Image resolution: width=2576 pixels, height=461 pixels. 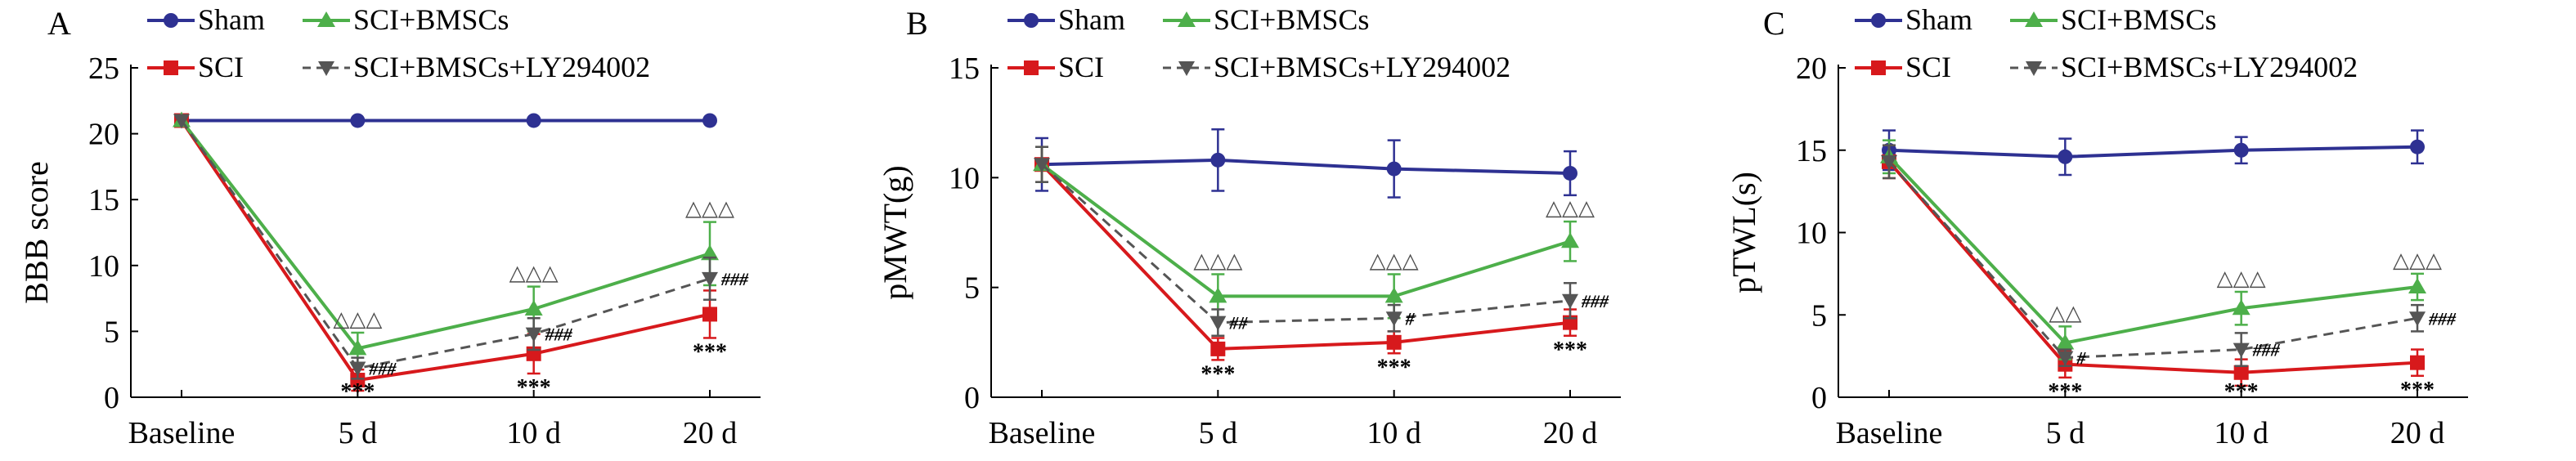 What do you see at coordinates (1411, 319) in the screenshot?
I see `significance-hashes: #` at bounding box center [1411, 319].